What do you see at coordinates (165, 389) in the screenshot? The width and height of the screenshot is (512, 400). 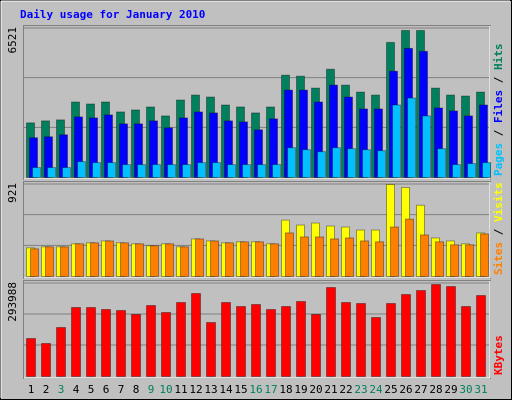 I see `x-tick-label: 10` at bounding box center [165, 389].